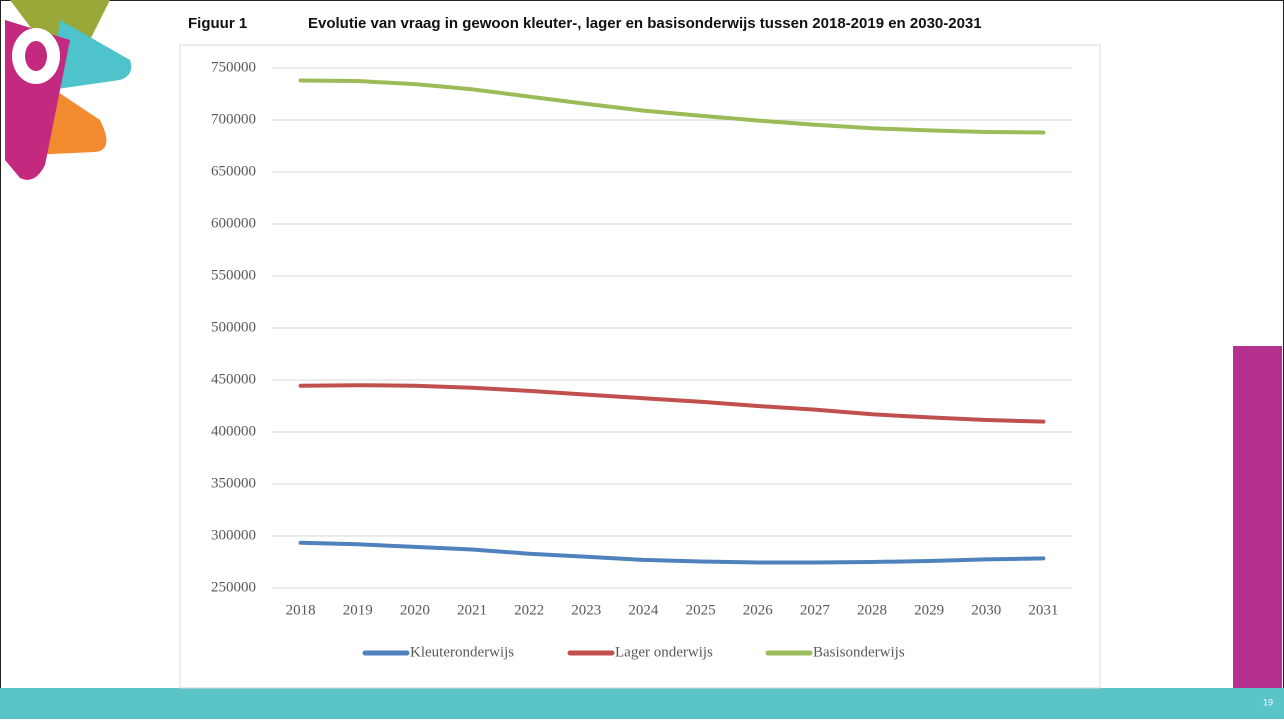  What do you see at coordinates (233, 275) in the screenshot?
I see `y-tick-label: 550000` at bounding box center [233, 275].